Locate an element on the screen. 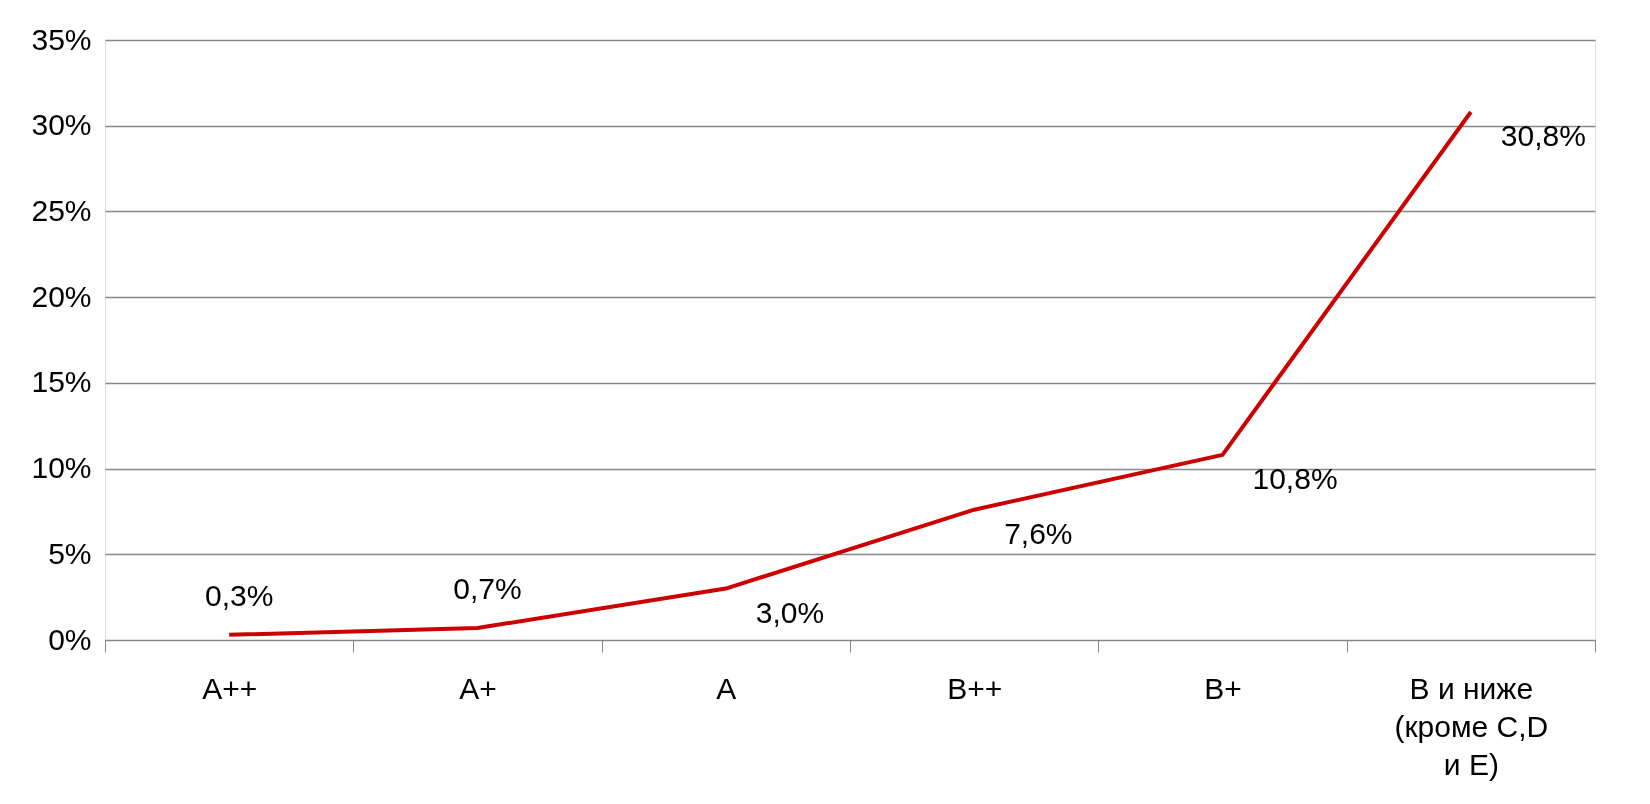 The height and width of the screenshot is (804, 1650). y-tick-label: 30% is located at coordinates (61, 125).